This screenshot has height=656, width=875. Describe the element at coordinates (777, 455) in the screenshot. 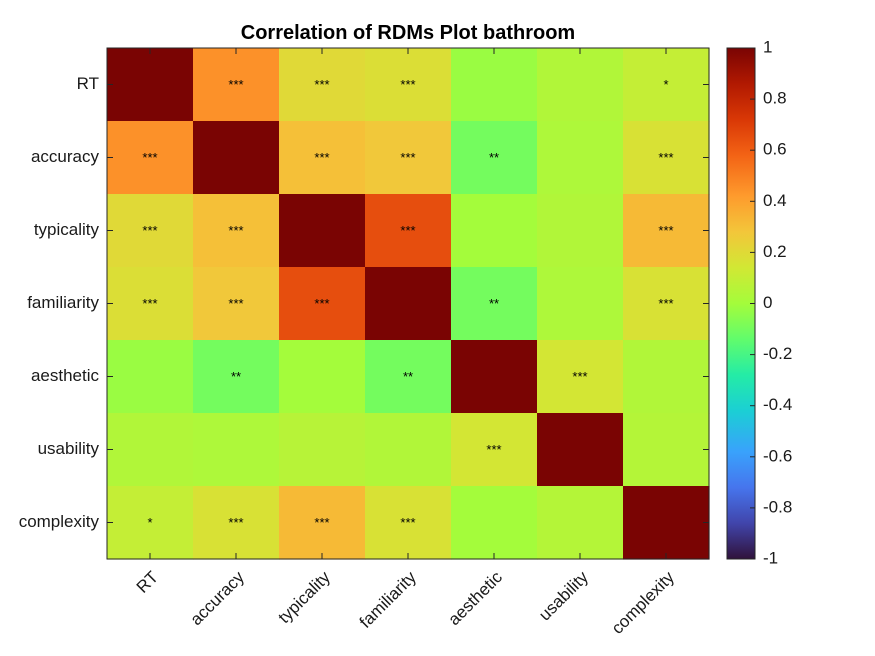

I see `colorbar-tick-label: -0.6` at that location.